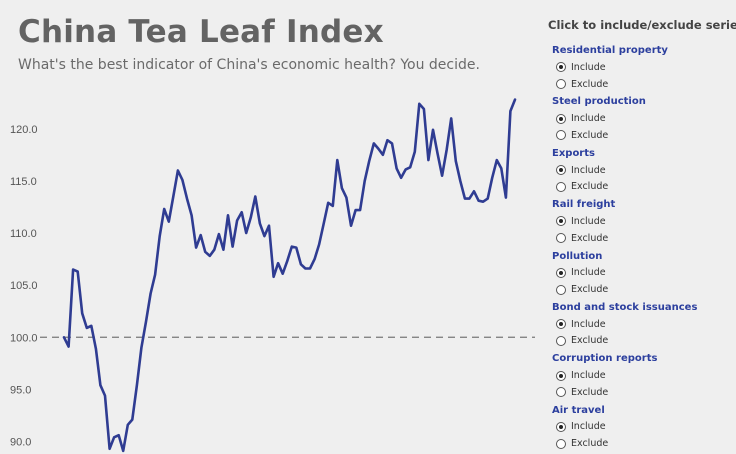 This screenshot has width=736, height=454. What do you see at coordinates (599, 102) in the screenshot?
I see `series-name-steel-production: Steel production` at bounding box center [599, 102].